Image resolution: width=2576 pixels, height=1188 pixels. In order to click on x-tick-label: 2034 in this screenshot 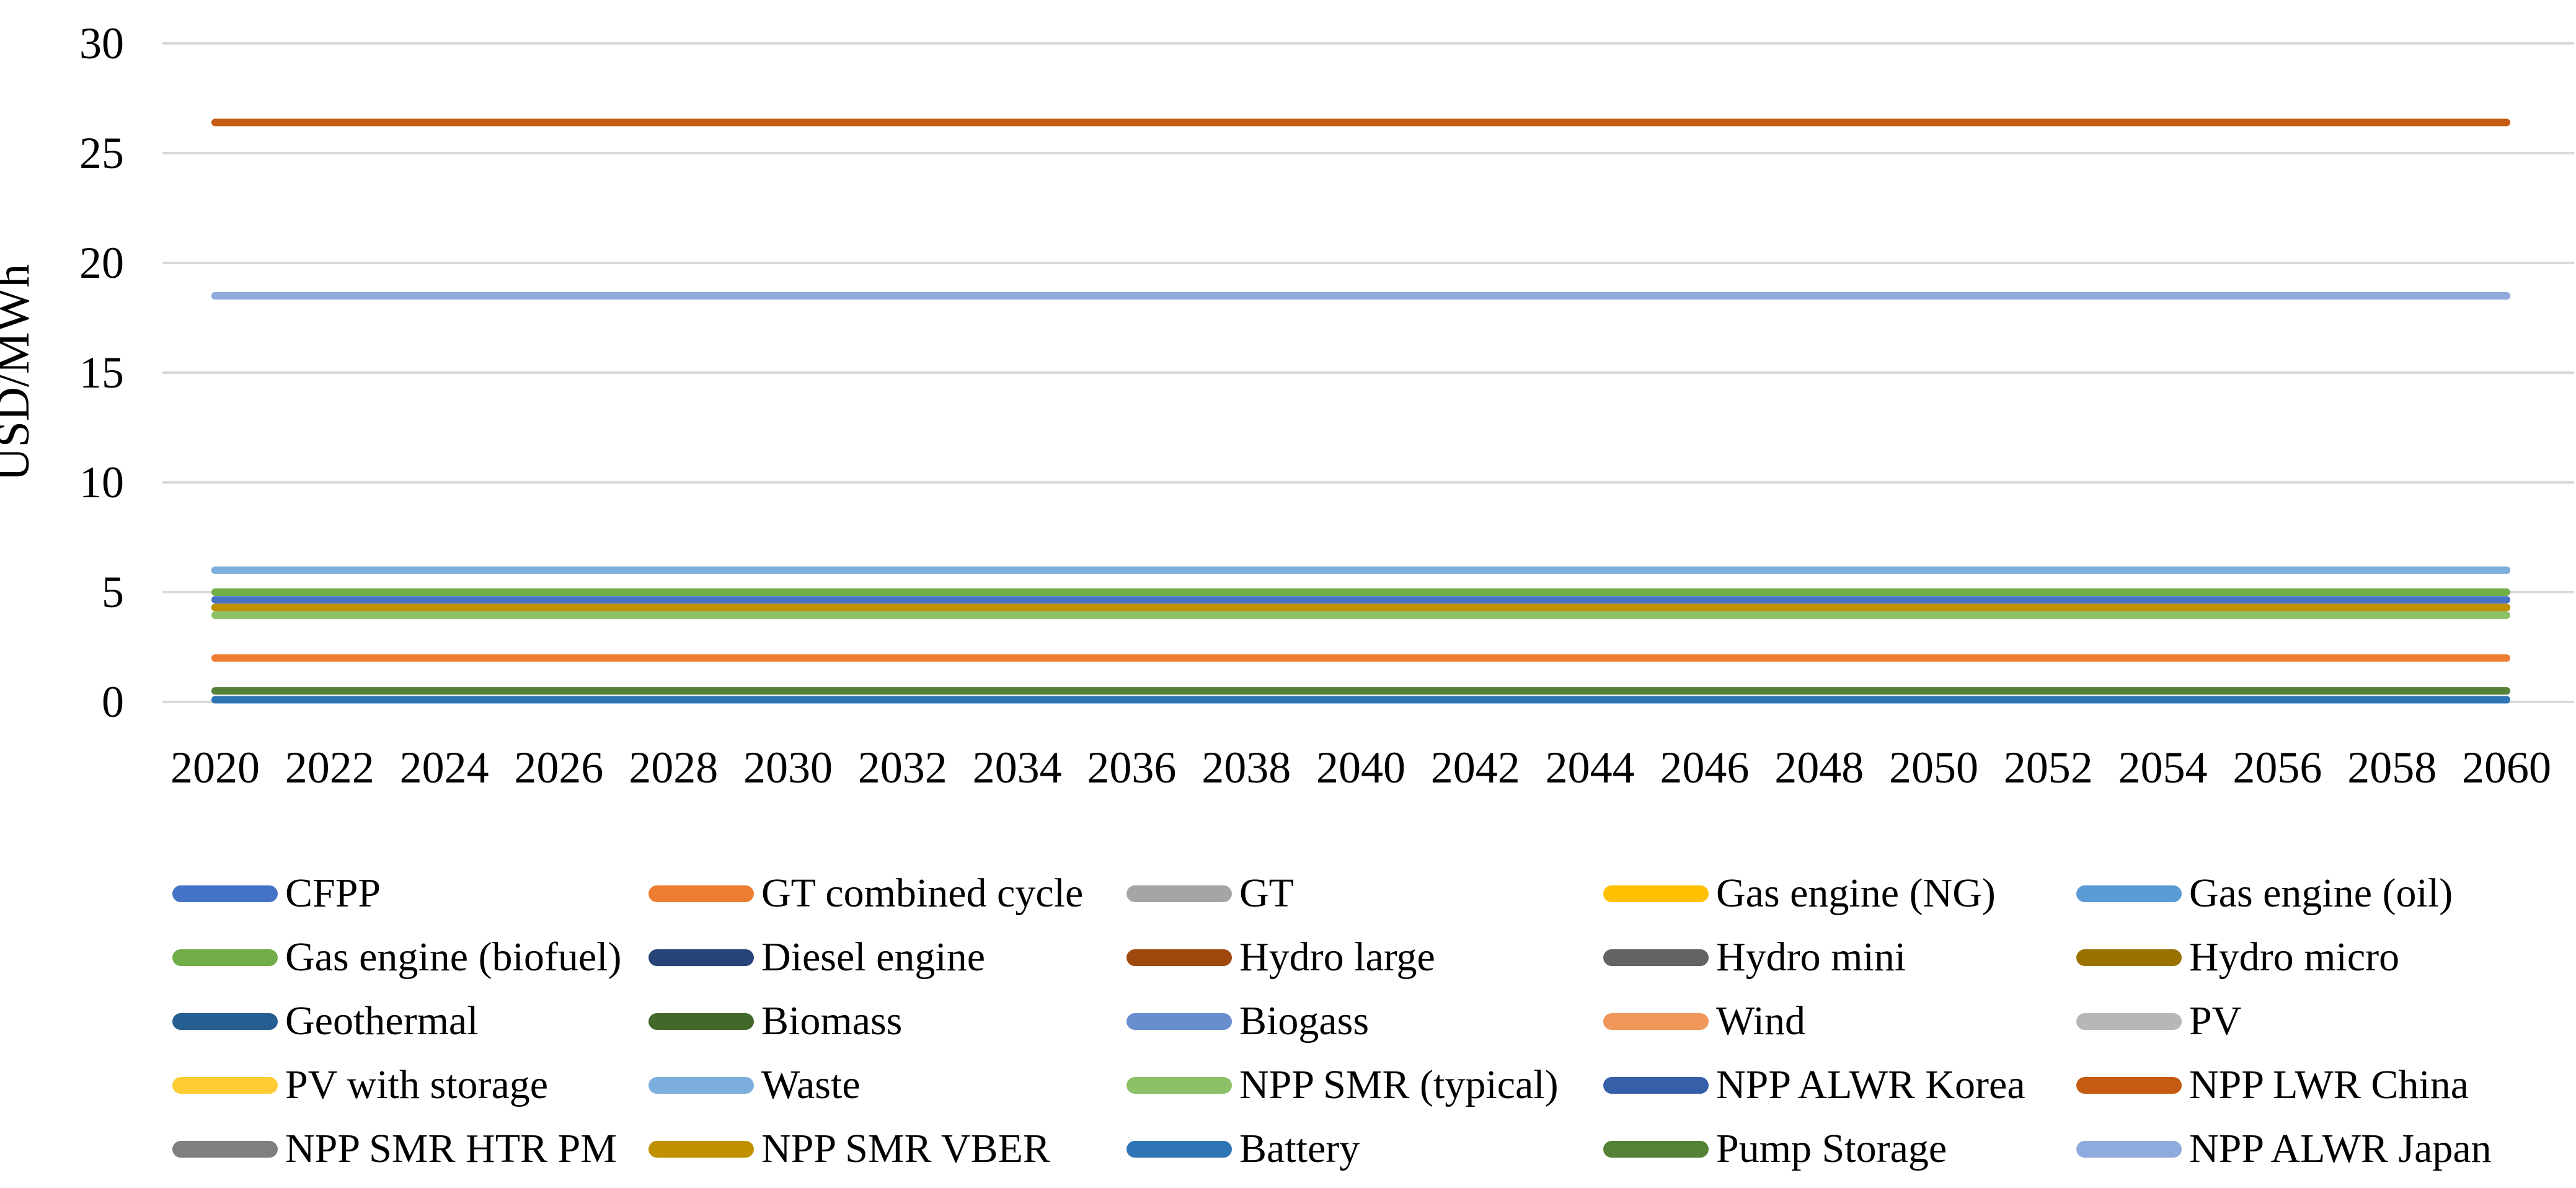, I will do `click(1017, 768)`.